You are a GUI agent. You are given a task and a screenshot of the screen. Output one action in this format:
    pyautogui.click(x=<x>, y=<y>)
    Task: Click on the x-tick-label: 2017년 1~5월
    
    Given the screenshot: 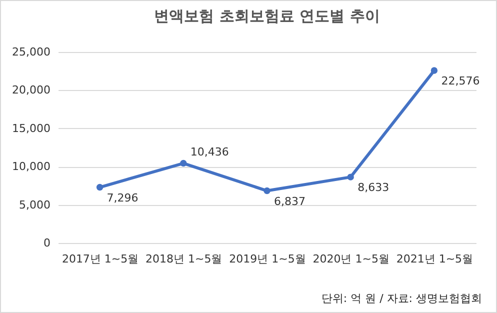 What is the action you would take?
    pyautogui.click(x=100, y=259)
    